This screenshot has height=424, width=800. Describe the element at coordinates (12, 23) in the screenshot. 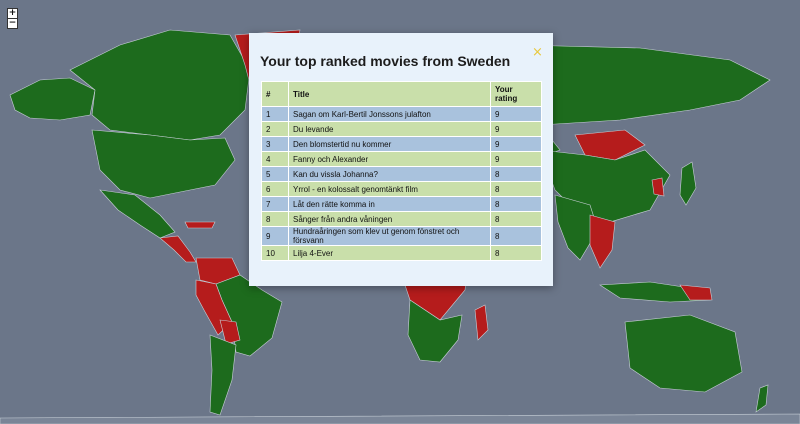

I see `zoom-out-button: −` at that location.